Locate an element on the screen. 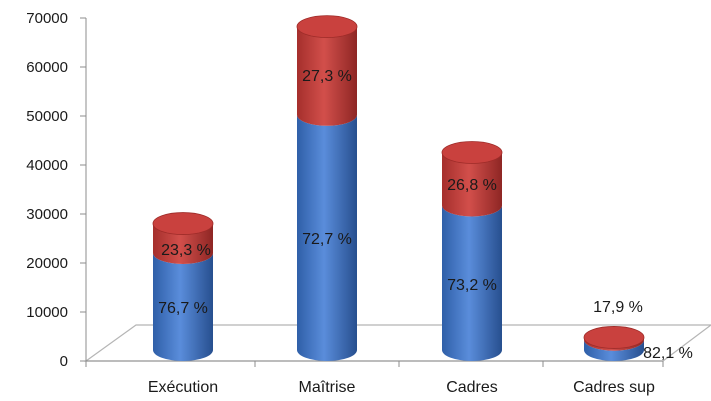 This screenshot has height=401, width=711. bar-cadres-top-segment is located at coordinates (472, 179).